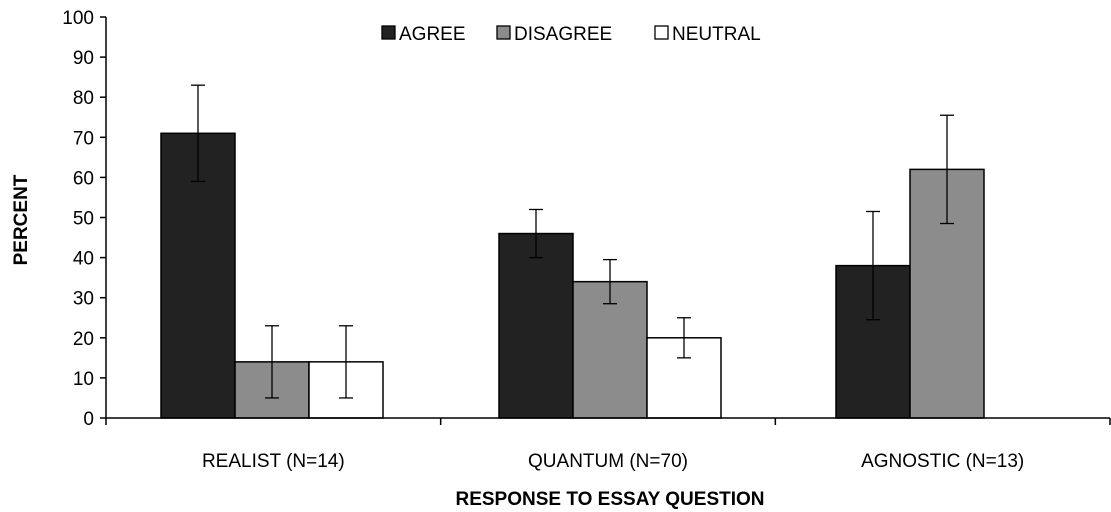 The height and width of the screenshot is (512, 1111). I want to click on y-tick-label: 100, so click(78, 18).